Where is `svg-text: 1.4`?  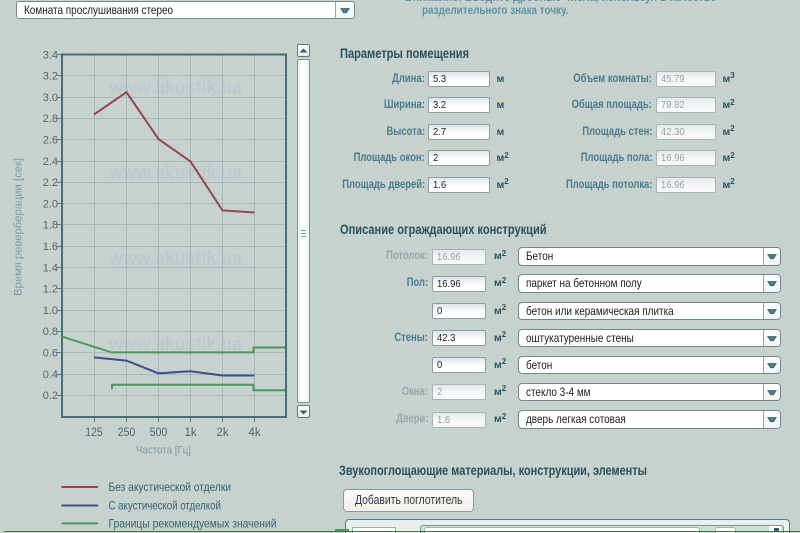
svg-text: 1.4 is located at coordinates (50, 268).